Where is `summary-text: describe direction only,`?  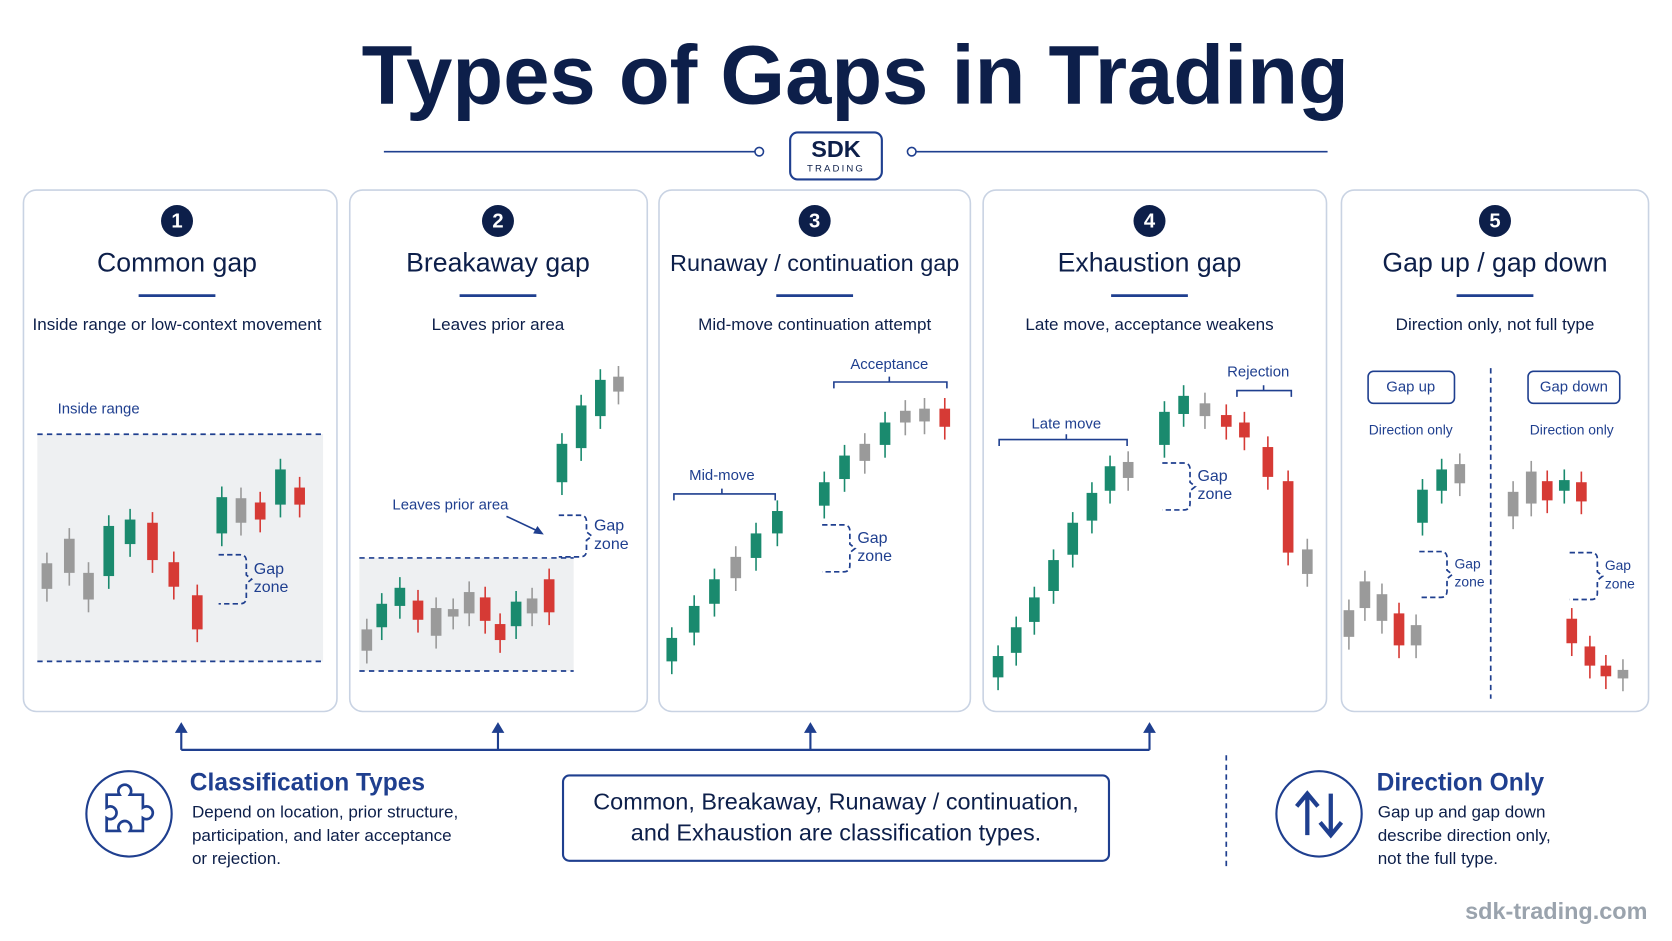 summary-text: describe direction only, is located at coordinates (1464, 835).